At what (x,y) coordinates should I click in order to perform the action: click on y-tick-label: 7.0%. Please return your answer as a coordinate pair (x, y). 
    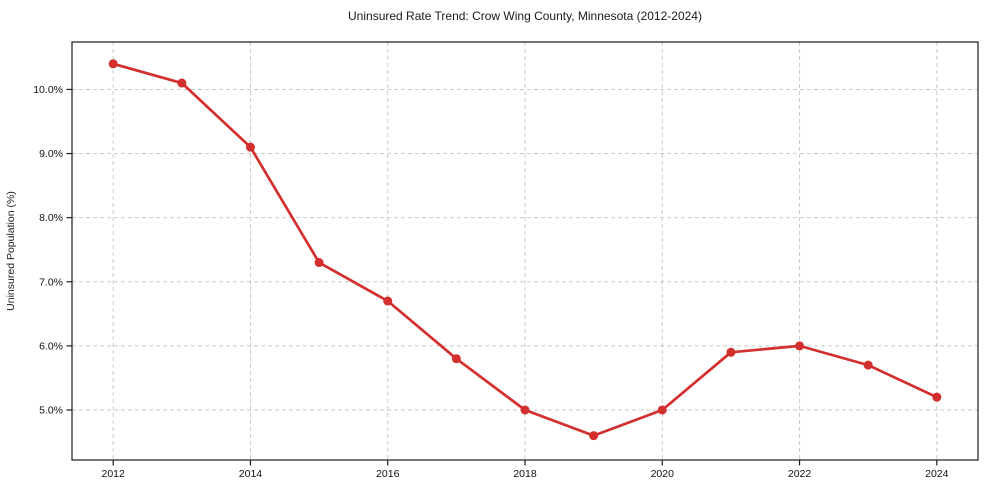
    Looking at the image, I should click on (51, 282).